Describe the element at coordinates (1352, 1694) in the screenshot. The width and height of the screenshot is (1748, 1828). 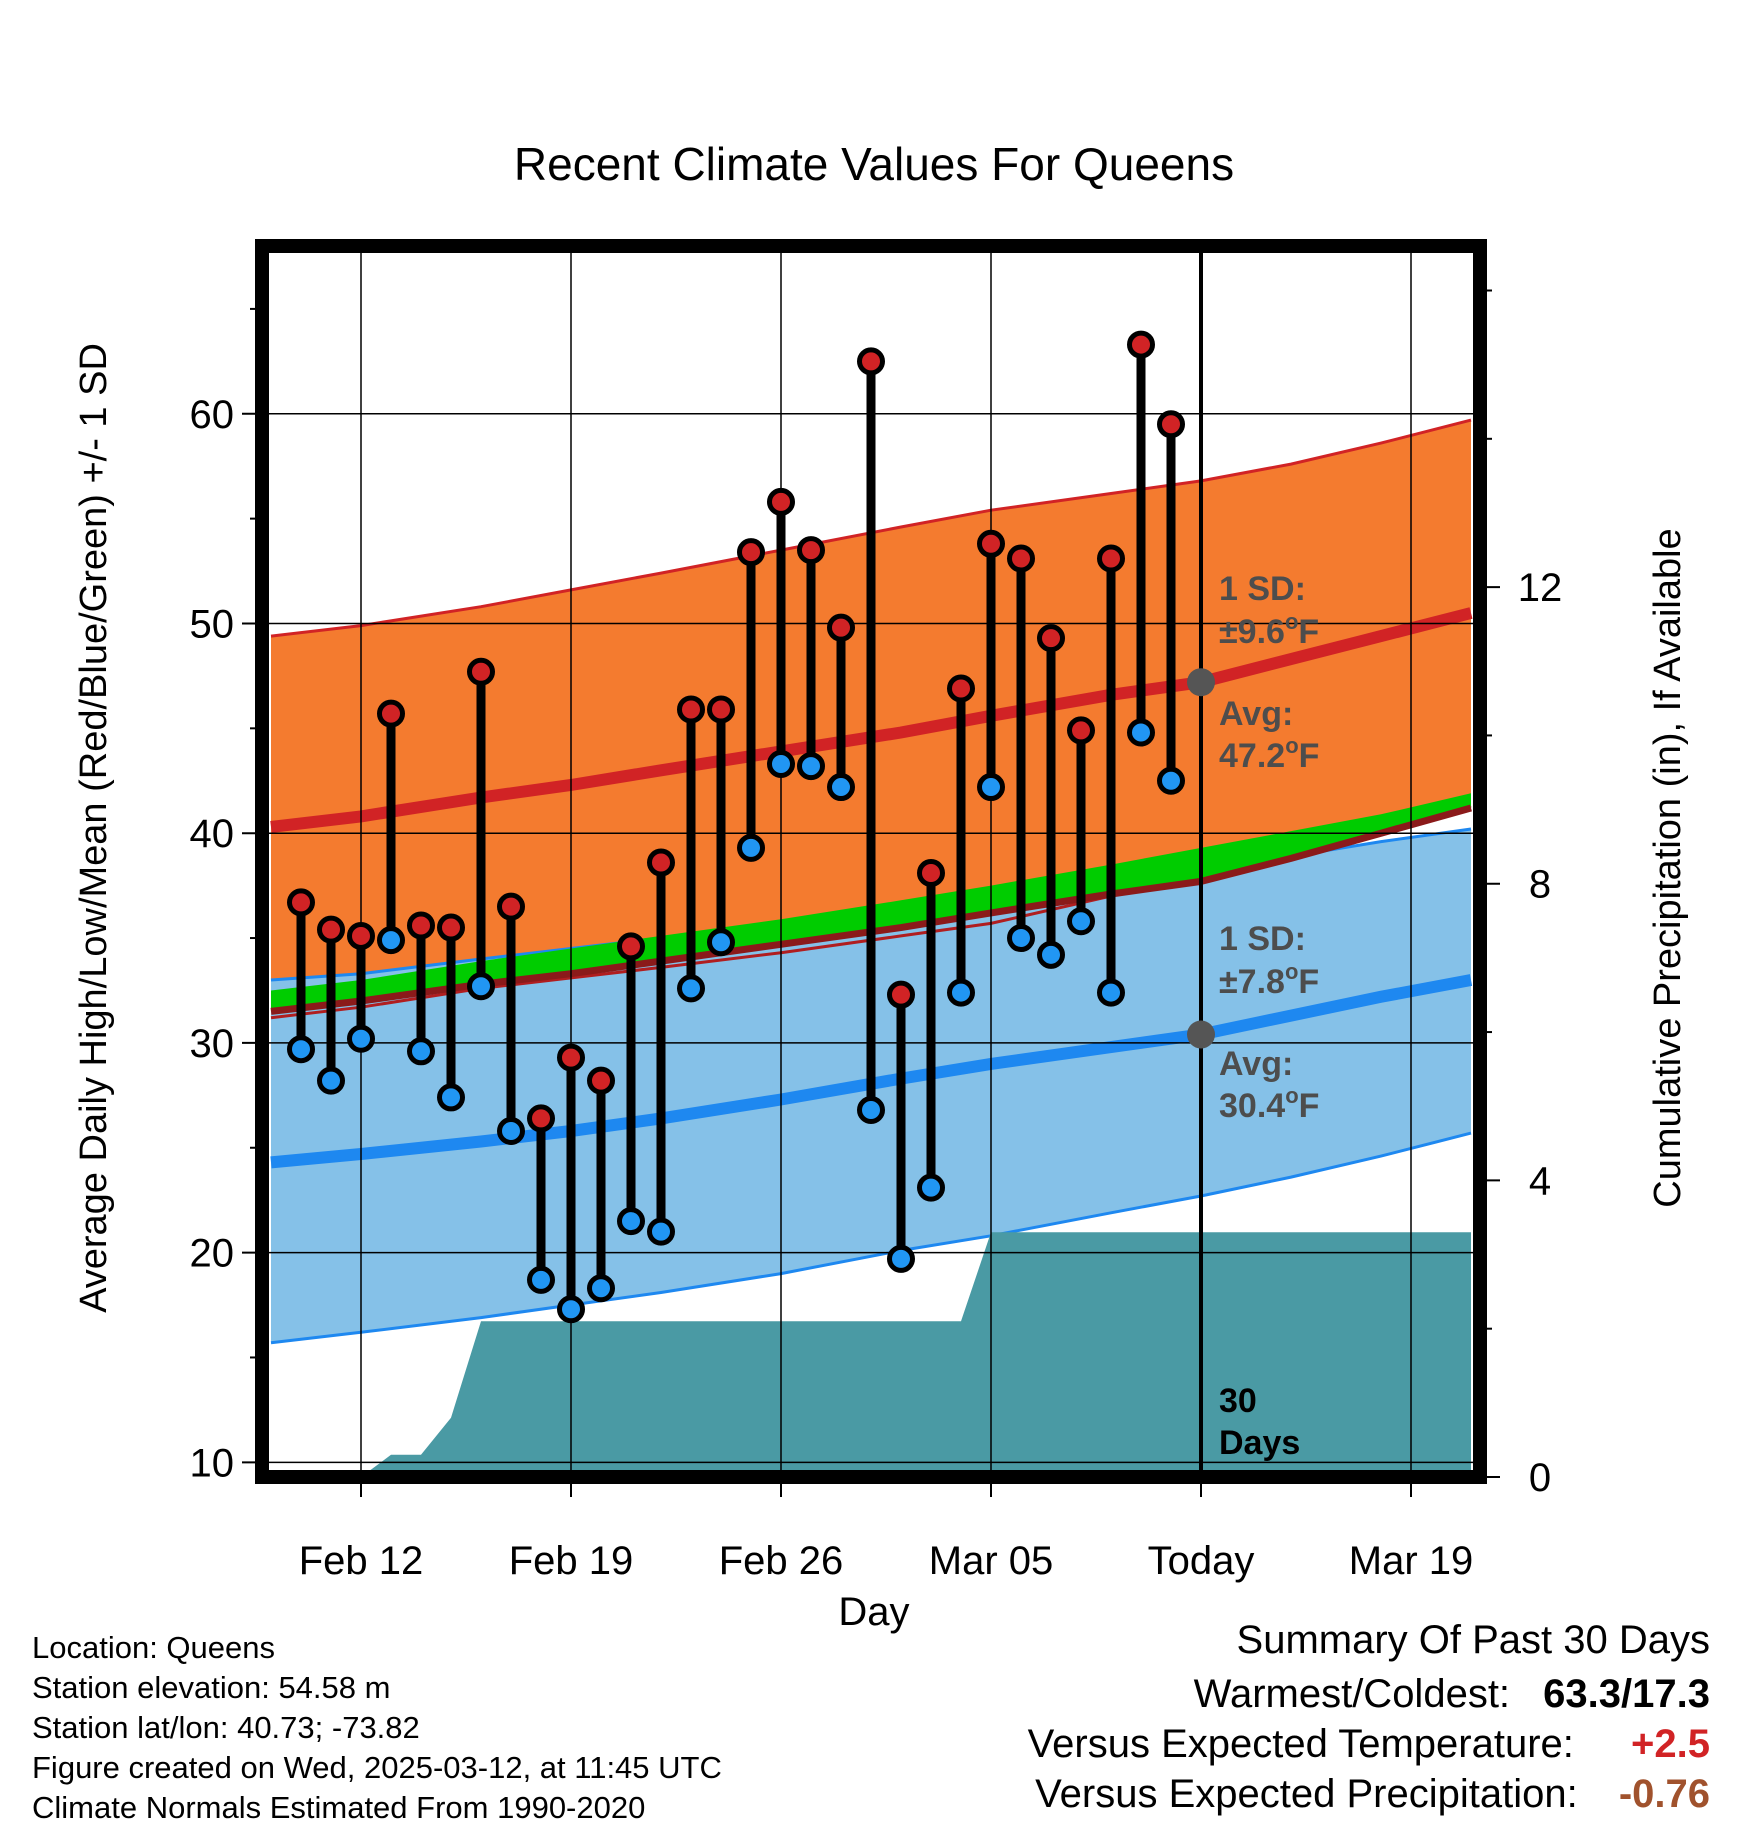
I see `summary-warm-cold-label: Warmest/Coldest:` at that location.